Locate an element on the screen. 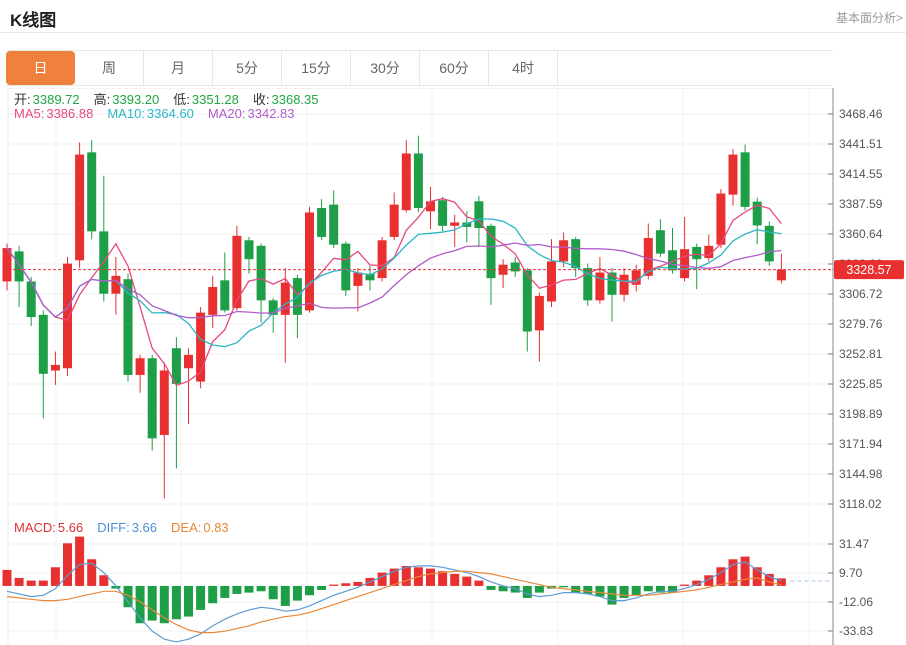 This screenshot has height=645, width=906. readout-label: DEA: is located at coordinates (186, 527).